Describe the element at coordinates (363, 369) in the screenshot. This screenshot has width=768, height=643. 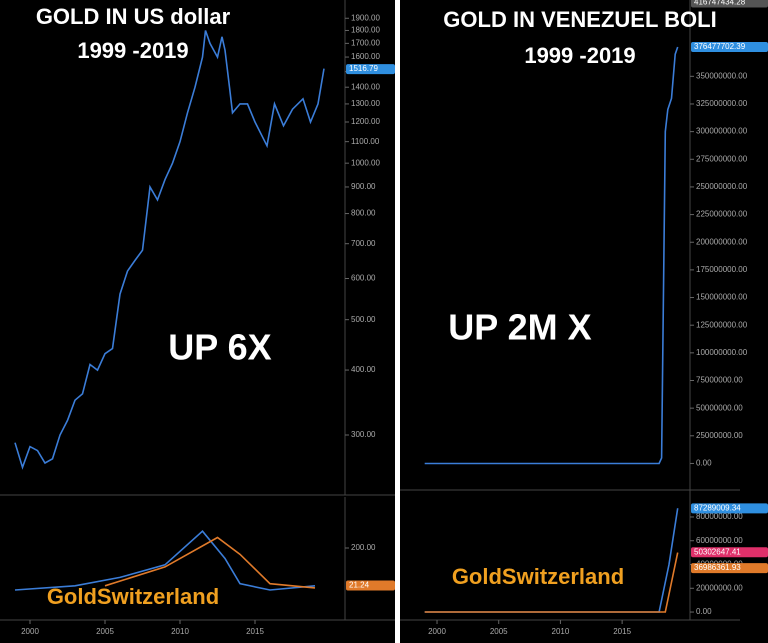
I see `y-tick-label: 400.00` at that location.